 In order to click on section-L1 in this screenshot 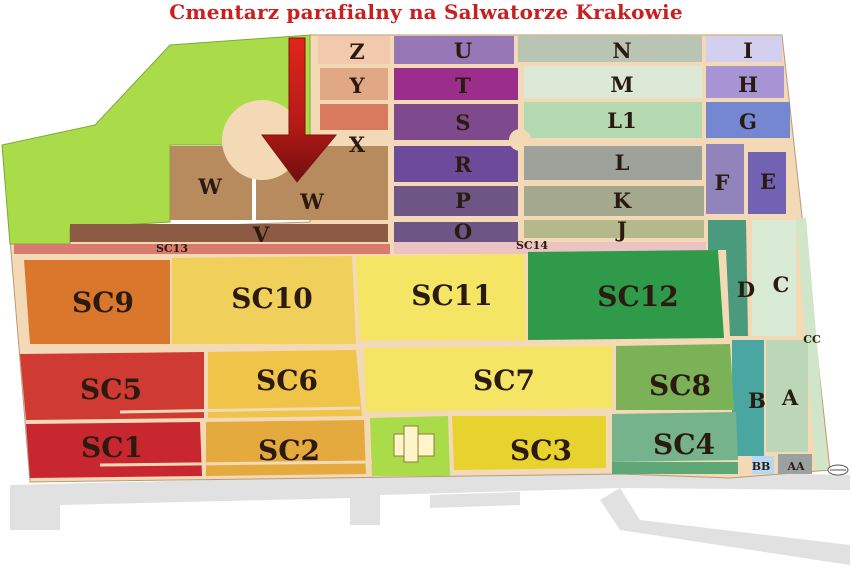, I will do `click(613, 120)`.